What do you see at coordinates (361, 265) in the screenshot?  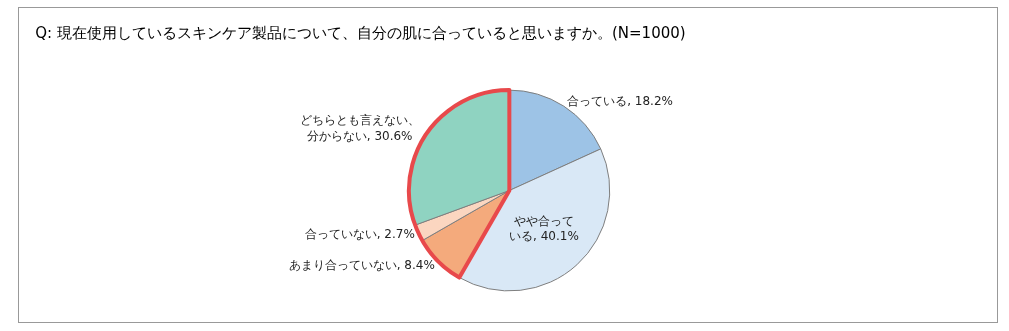 I see `slice-label: あまり合っていない, 8.4%` at bounding box center [361, 265].